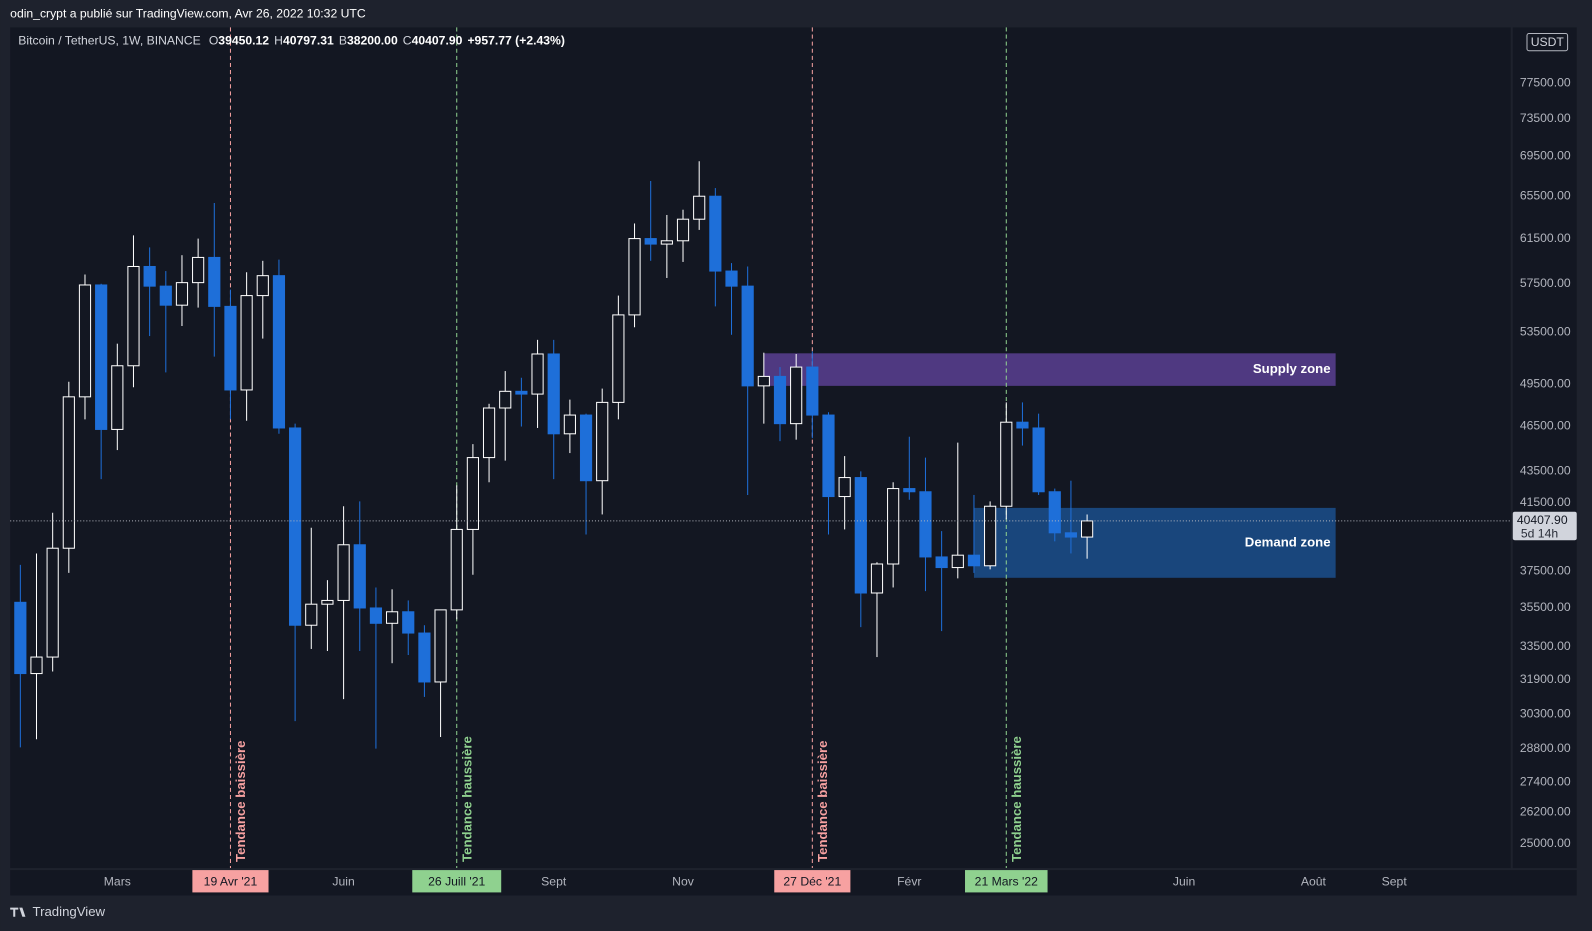 The image size is (1592, 931). What do you see at coordinates (1545, 646) in the screenshot?
I see `y-tick-label: 33500.00` at bounding box center [1545, 646].